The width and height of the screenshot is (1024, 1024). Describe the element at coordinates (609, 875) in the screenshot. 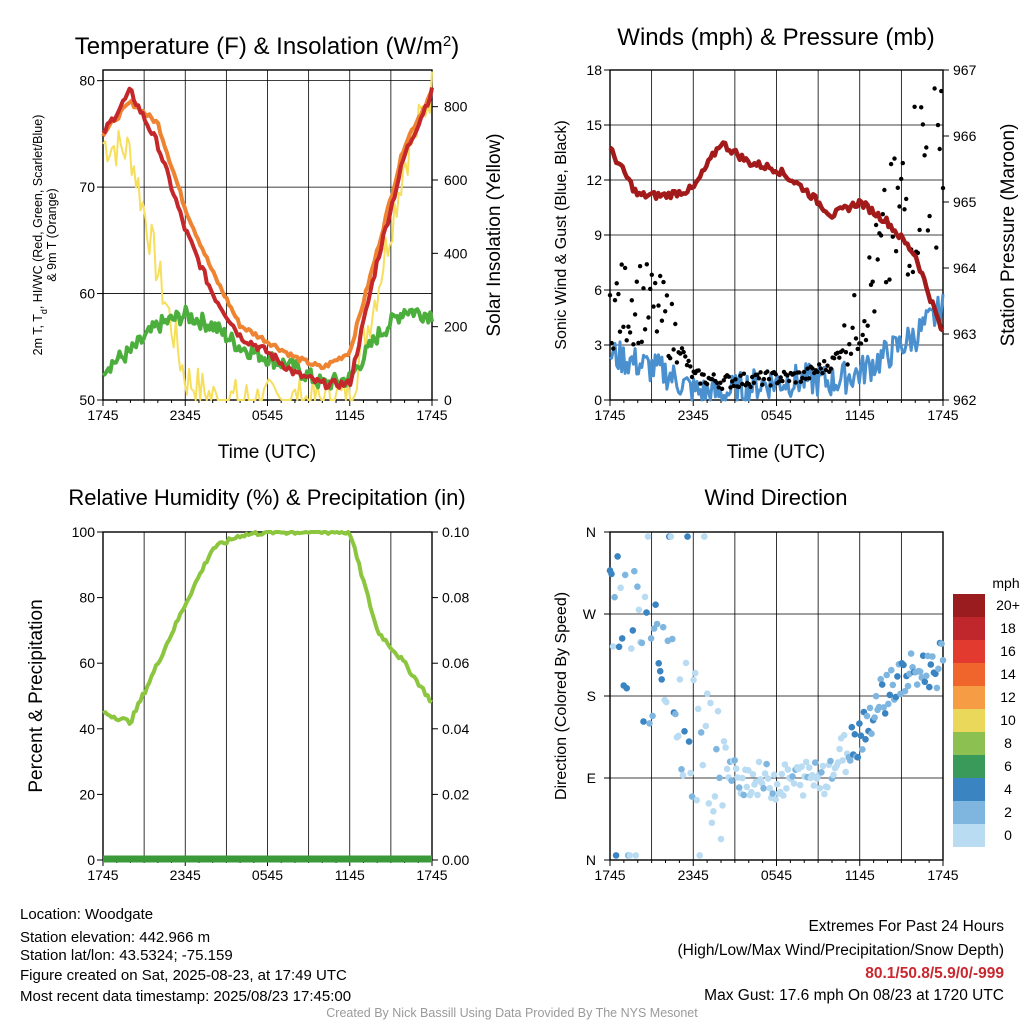

I see `x-tick-label: 1745` at that location.